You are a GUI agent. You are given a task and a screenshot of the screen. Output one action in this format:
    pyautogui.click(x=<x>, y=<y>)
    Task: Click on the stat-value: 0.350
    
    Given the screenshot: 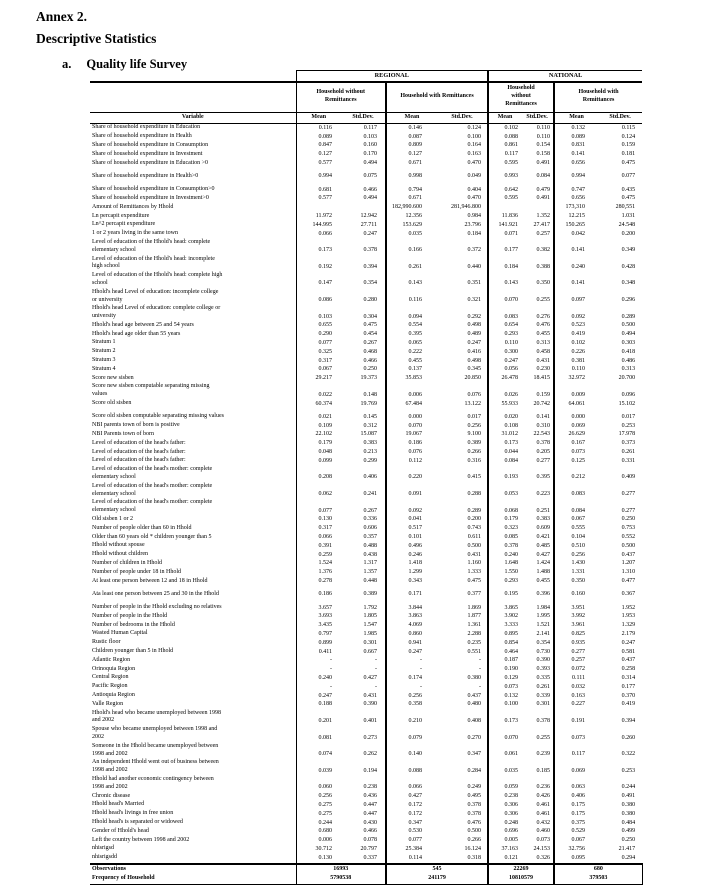 What is the action you would take?
    pyautogui.click(x=576, y=581)
    